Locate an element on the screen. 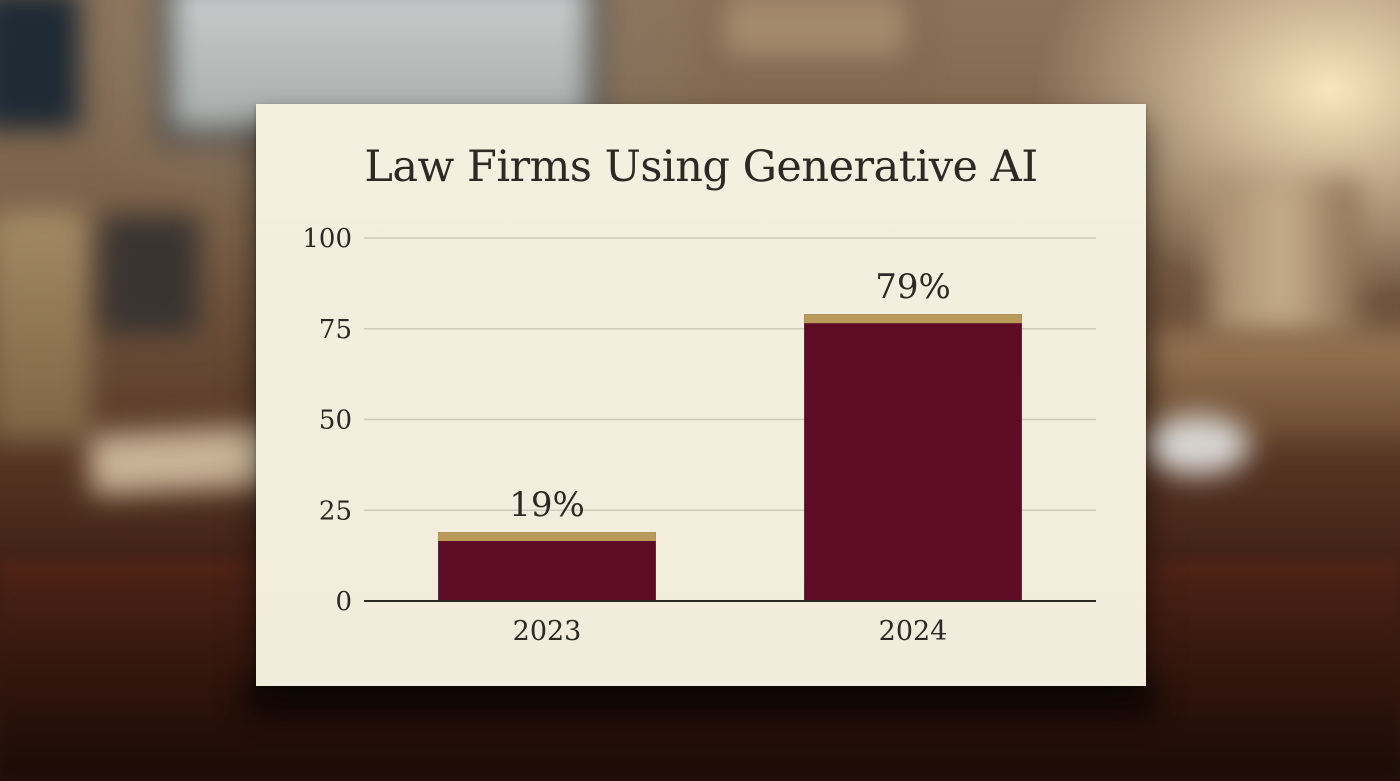 Image resolution: width=1400 pixels, height=781 pixels. bar-cap-2023 is located at coordinates (547, 537).